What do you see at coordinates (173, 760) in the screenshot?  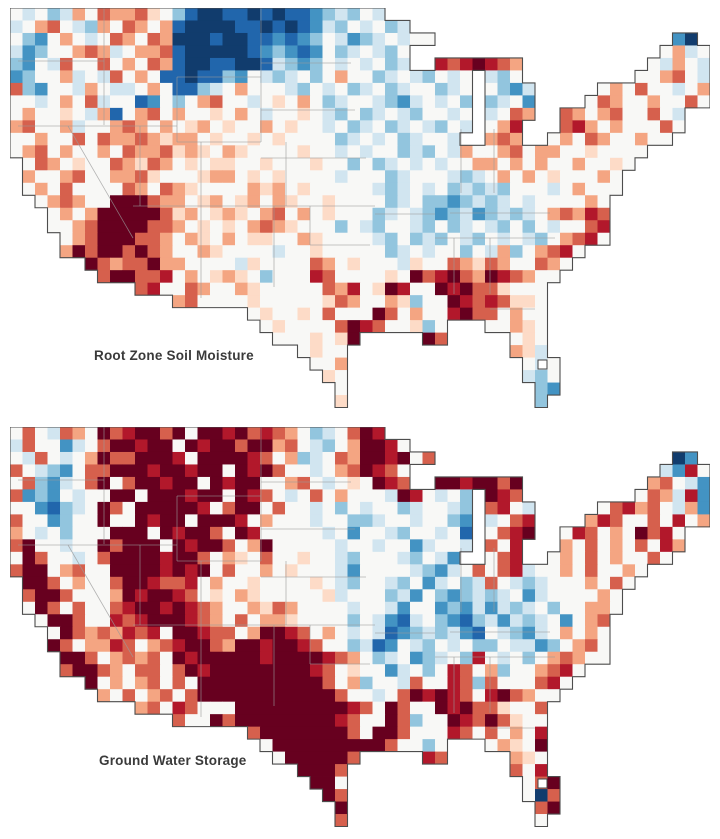 I see `map-title-label: Ground Water Storage` at bounding box center [173, 760].